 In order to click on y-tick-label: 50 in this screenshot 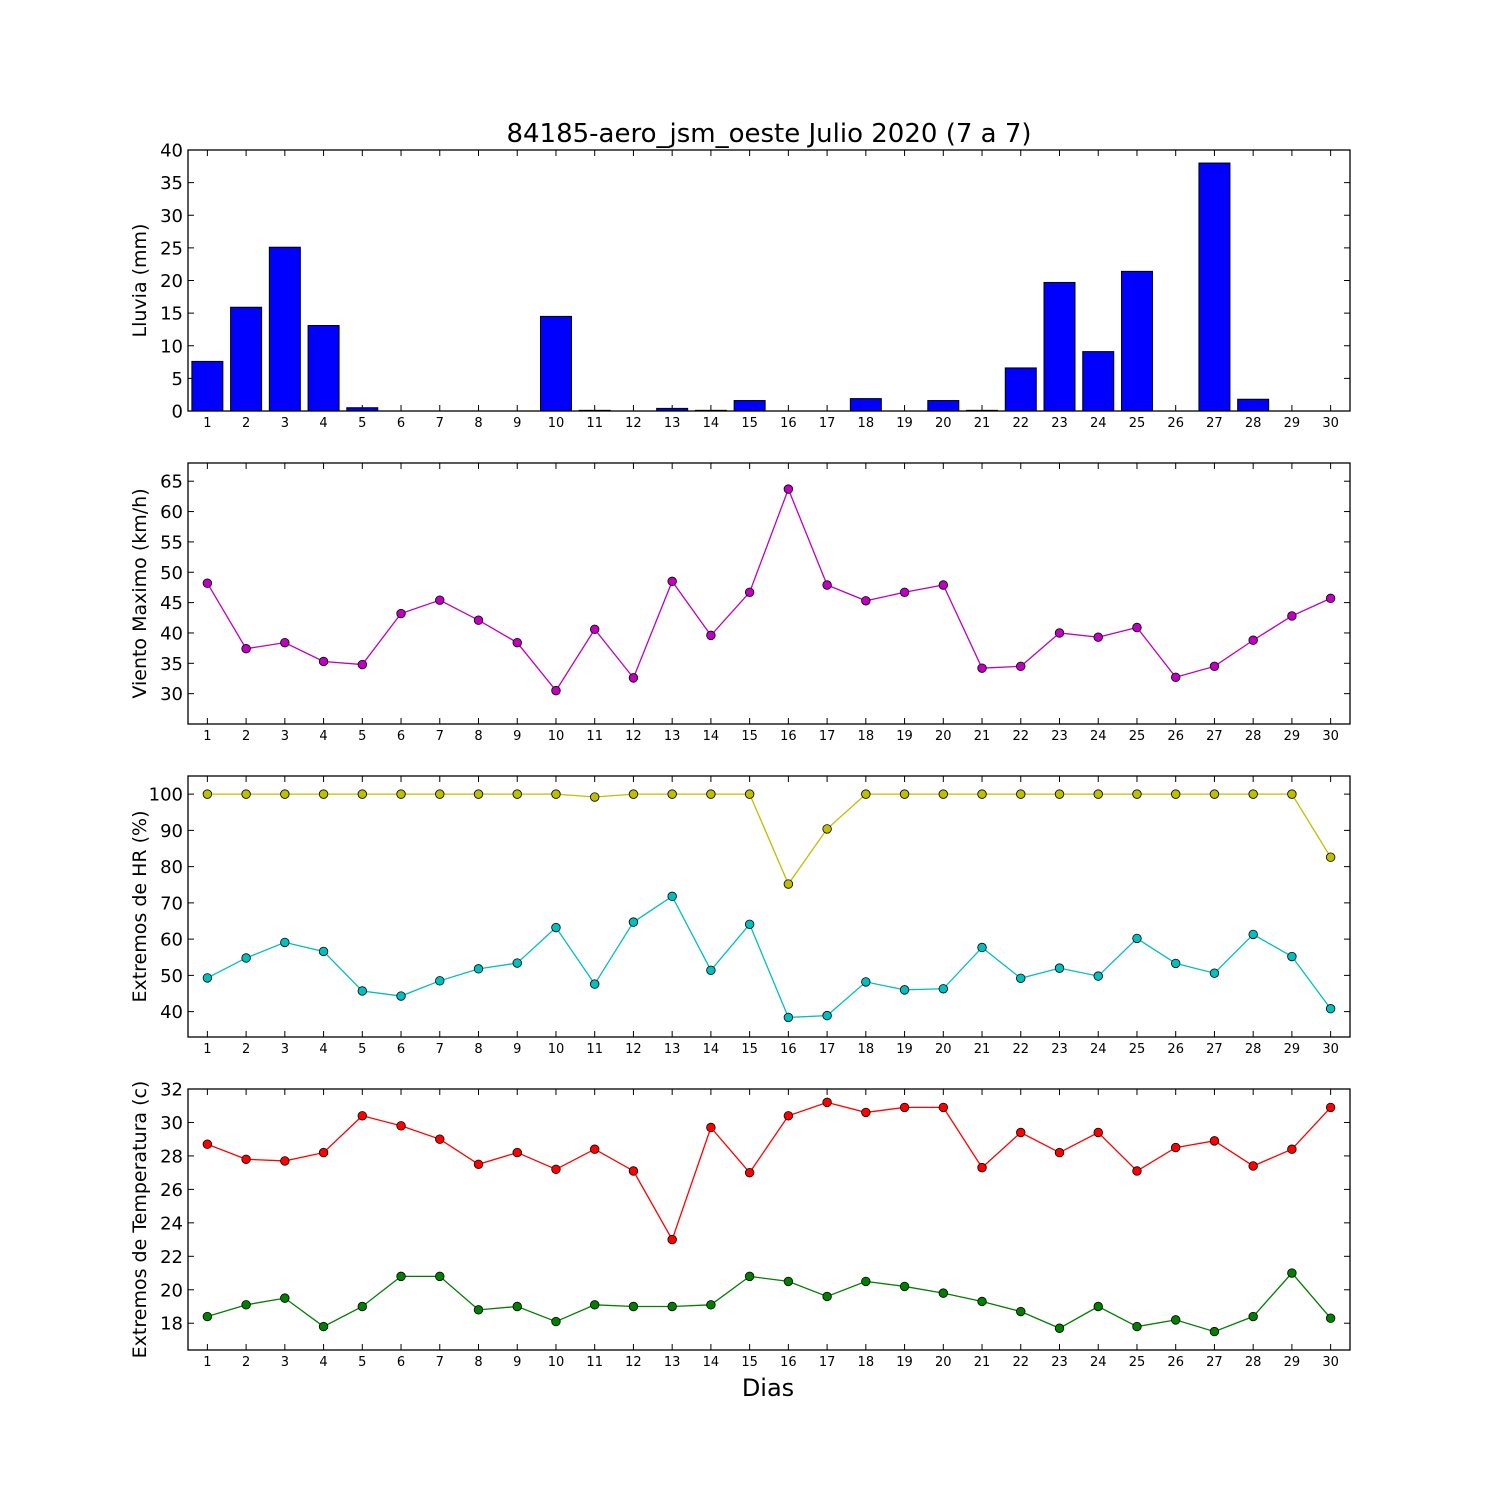, I will do `click(171, 573)`.